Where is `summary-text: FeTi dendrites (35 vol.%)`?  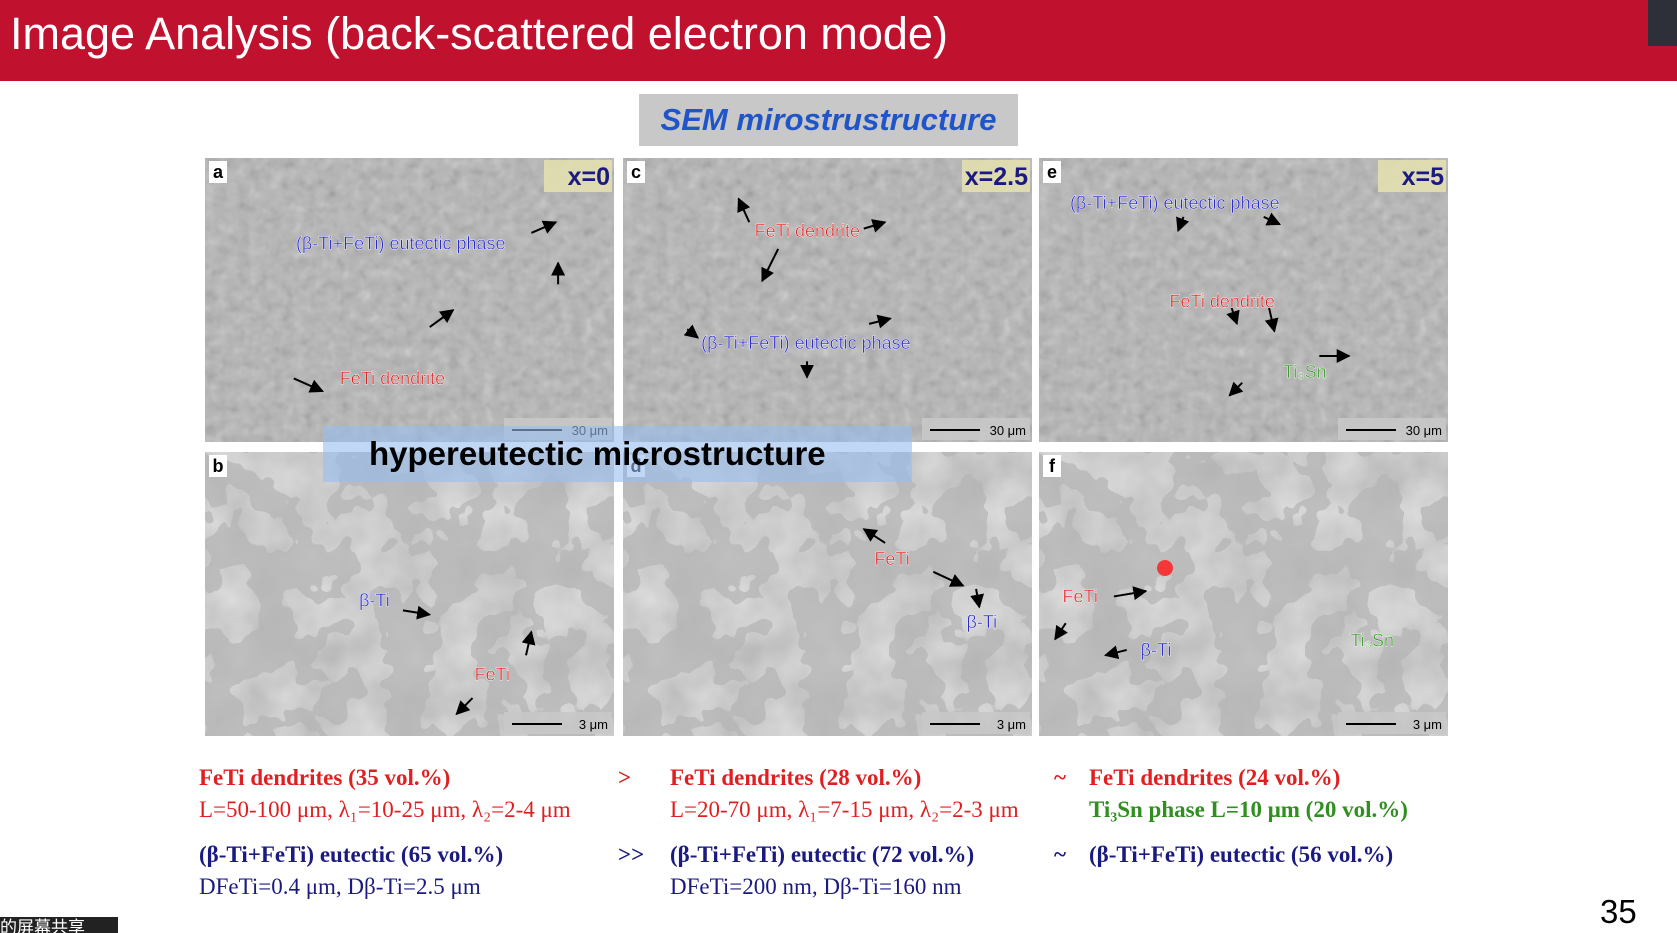 summary-text: FeTi dendrites (35 vol.%) is located at coordinates (325, 777).